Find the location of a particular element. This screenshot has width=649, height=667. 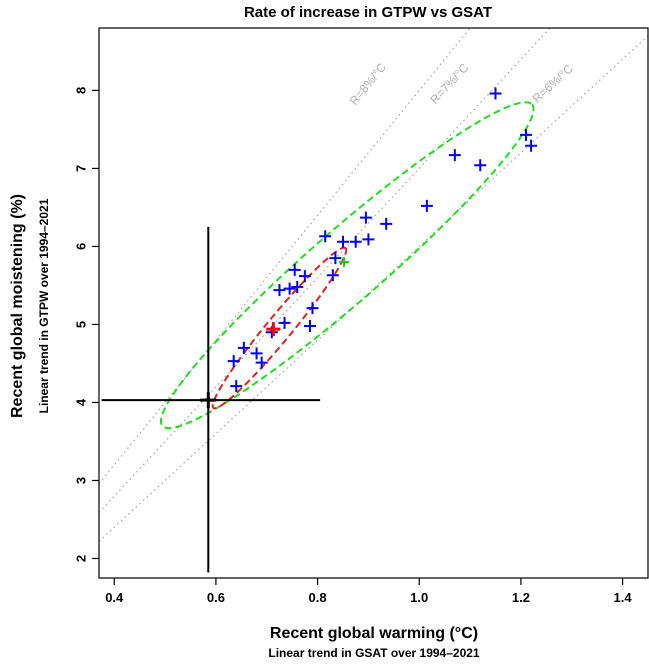

x-axis-label: Recent global warming (°C) is located at coordinates (374, 633).